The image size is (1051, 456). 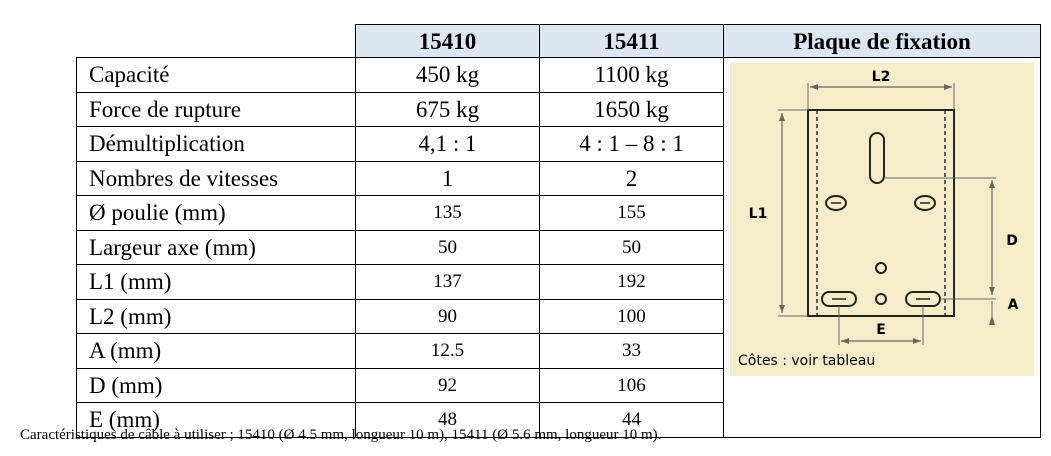 I want to click on cell-15410: 137, so click(x=447, y=282).